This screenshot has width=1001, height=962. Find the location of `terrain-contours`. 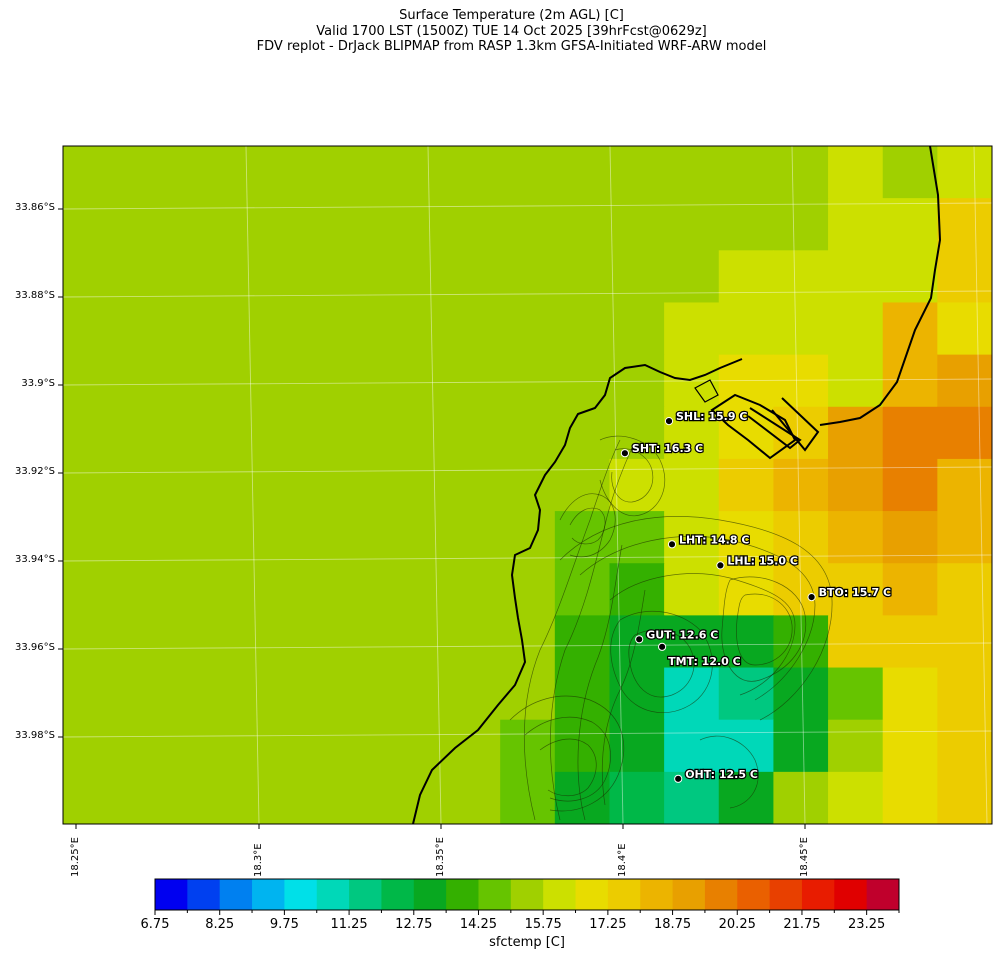

terrain-contours is located at coordinates (671, 628).